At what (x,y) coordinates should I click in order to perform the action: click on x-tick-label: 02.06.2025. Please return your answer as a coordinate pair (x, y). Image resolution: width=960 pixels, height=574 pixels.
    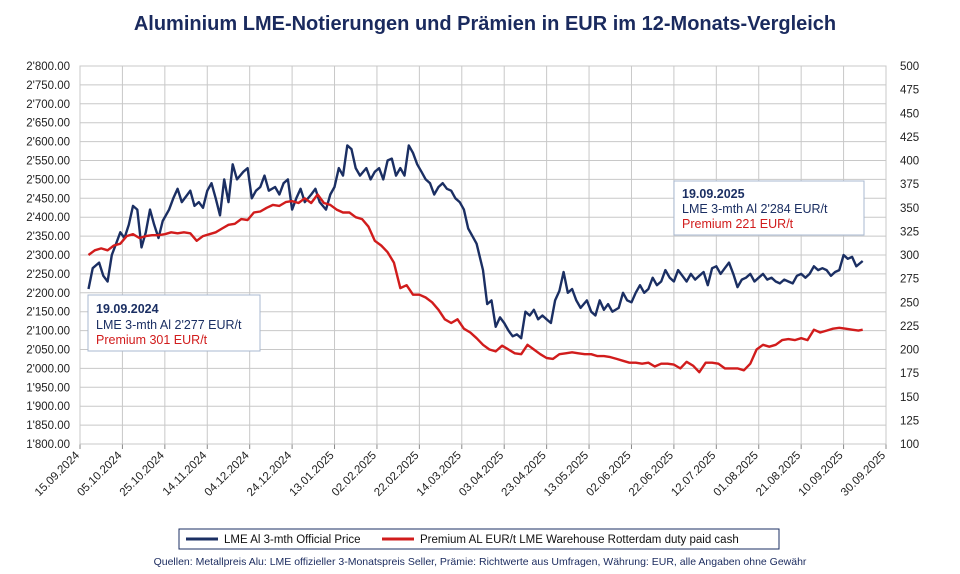
    Looking at the image, I should click on (608, 474).